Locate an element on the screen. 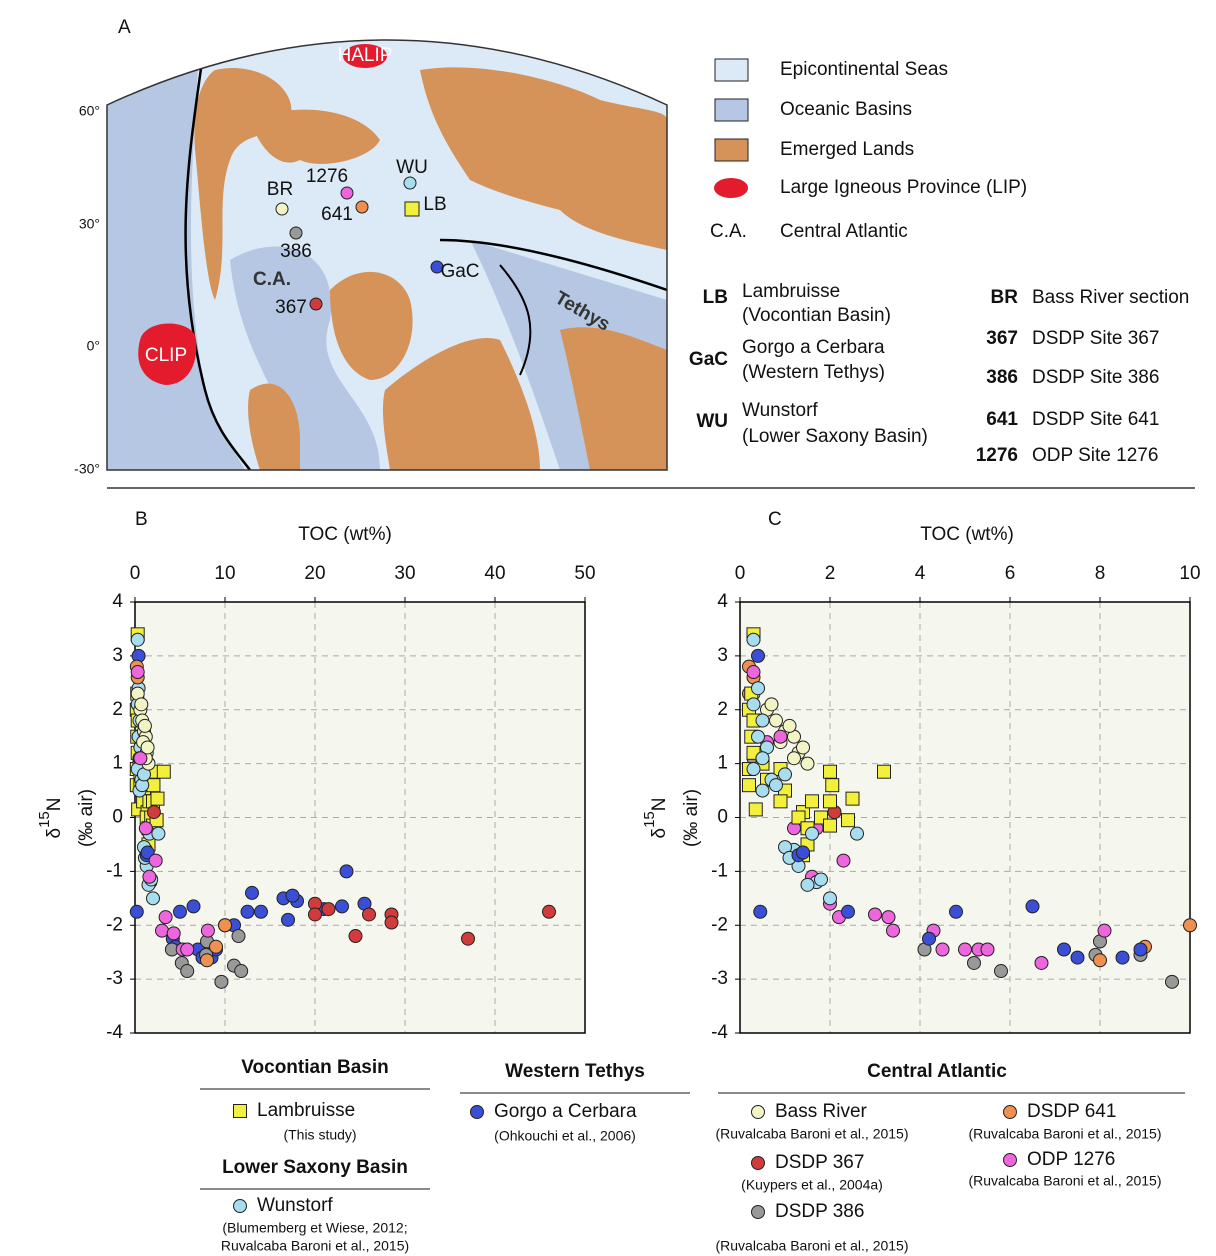  lip is located at coordinates (167, 354).